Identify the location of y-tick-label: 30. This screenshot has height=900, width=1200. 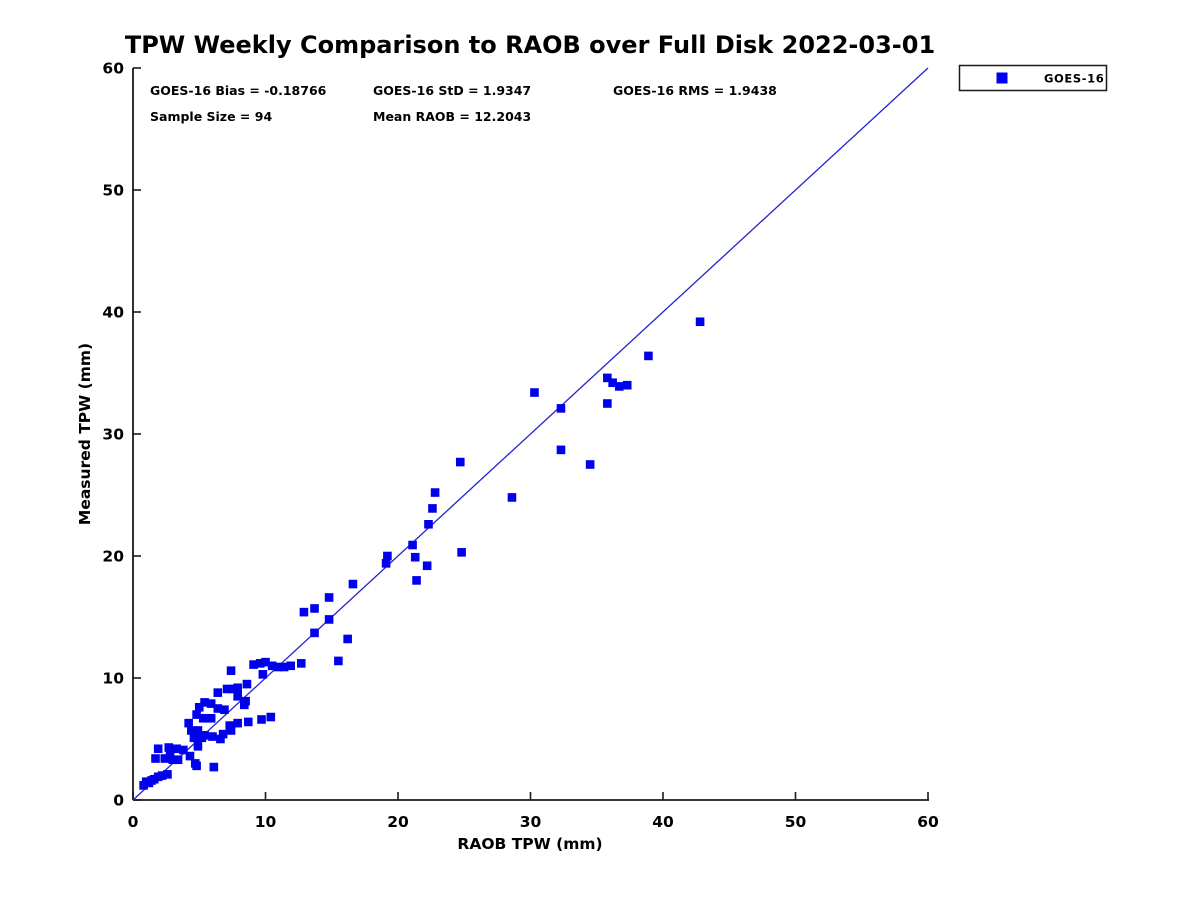
(113, 435).